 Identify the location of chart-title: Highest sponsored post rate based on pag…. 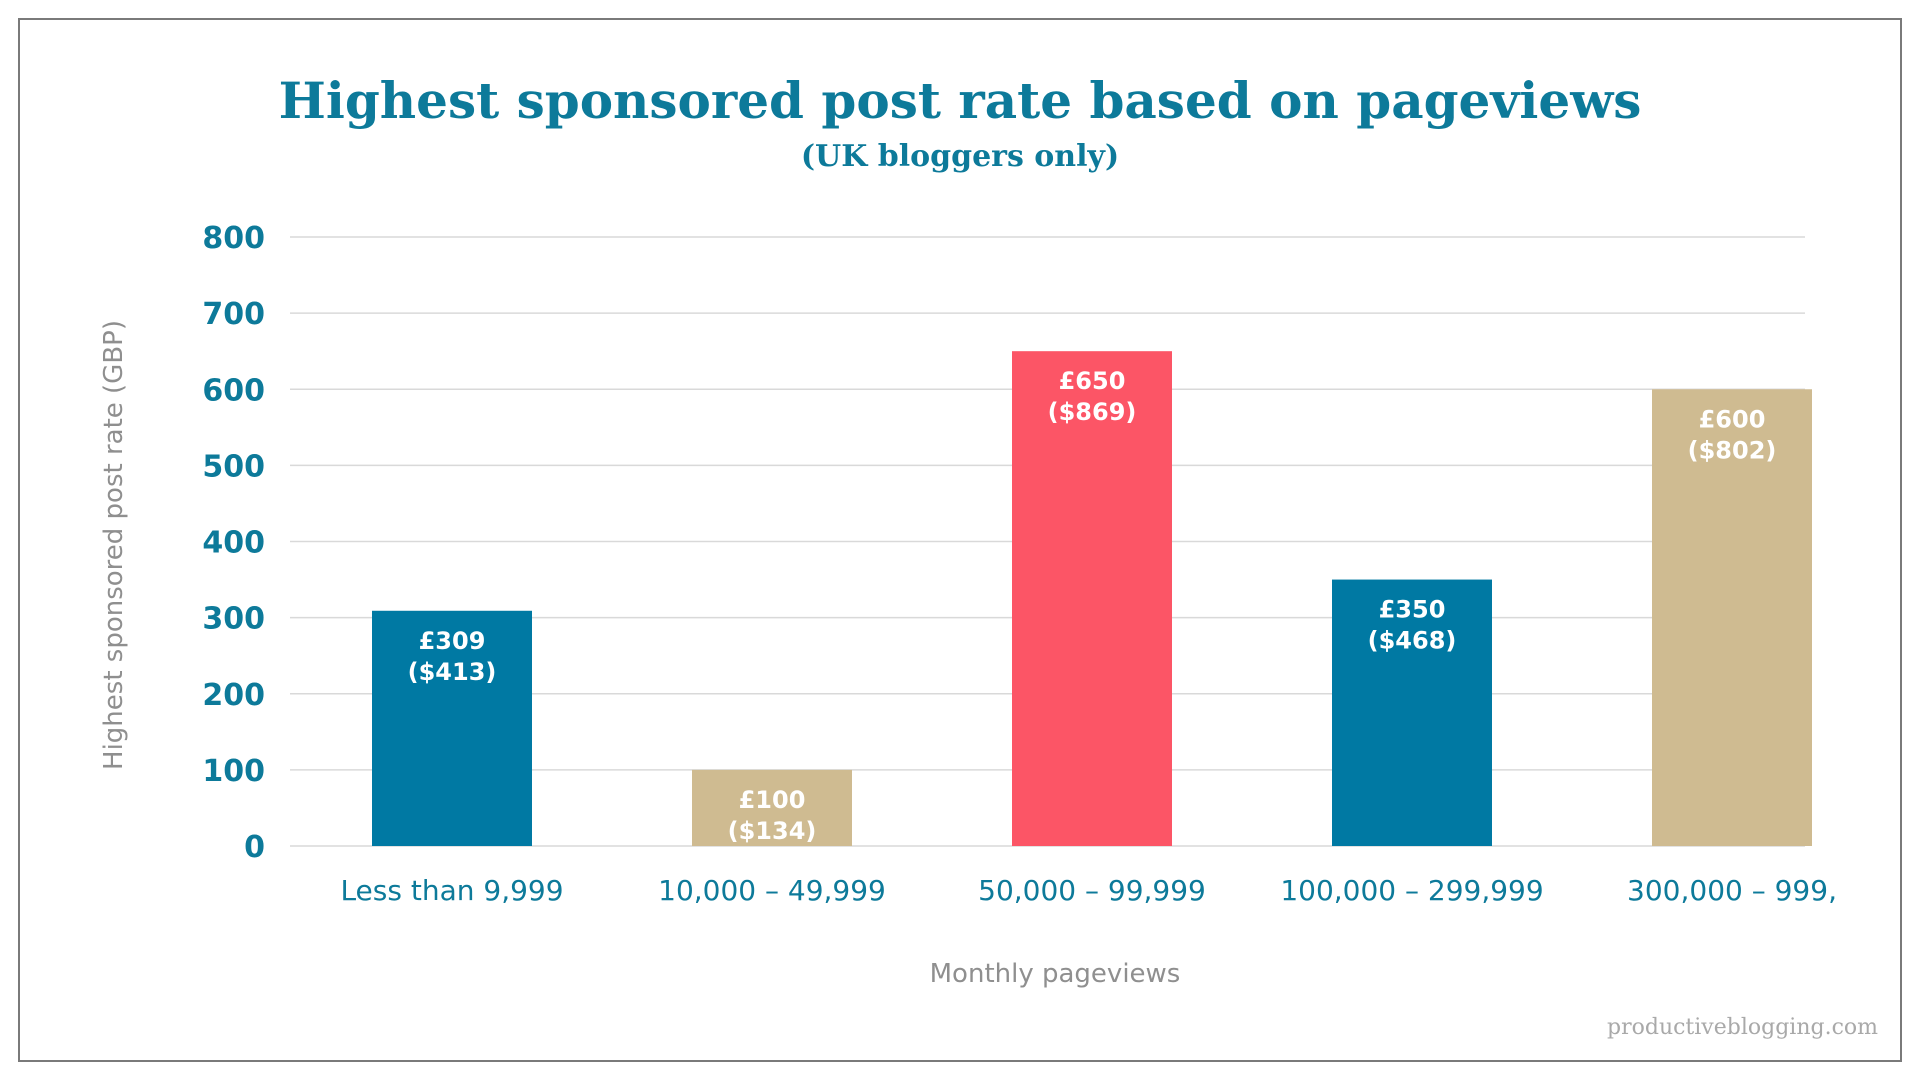
(960, 100).